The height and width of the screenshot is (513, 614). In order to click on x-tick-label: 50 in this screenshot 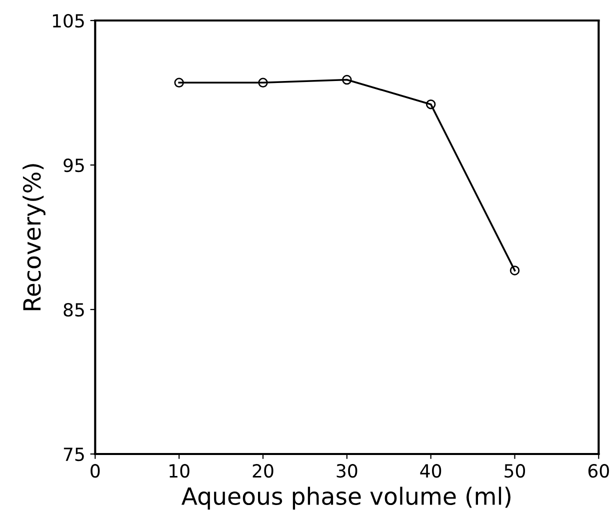, I will do `click(515, 471)`.